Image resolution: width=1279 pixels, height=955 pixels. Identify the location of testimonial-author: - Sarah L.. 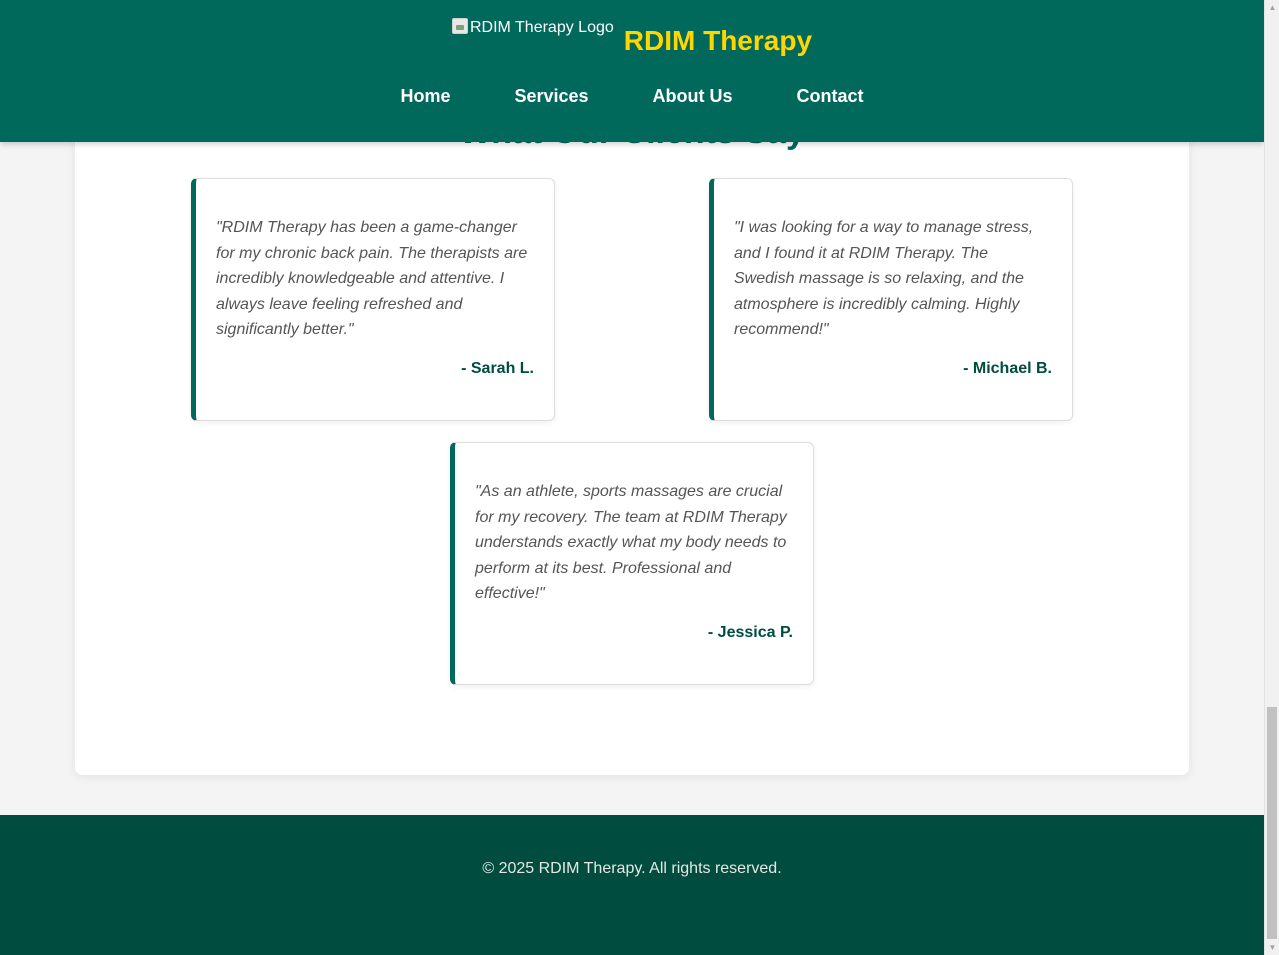
(497, 368).